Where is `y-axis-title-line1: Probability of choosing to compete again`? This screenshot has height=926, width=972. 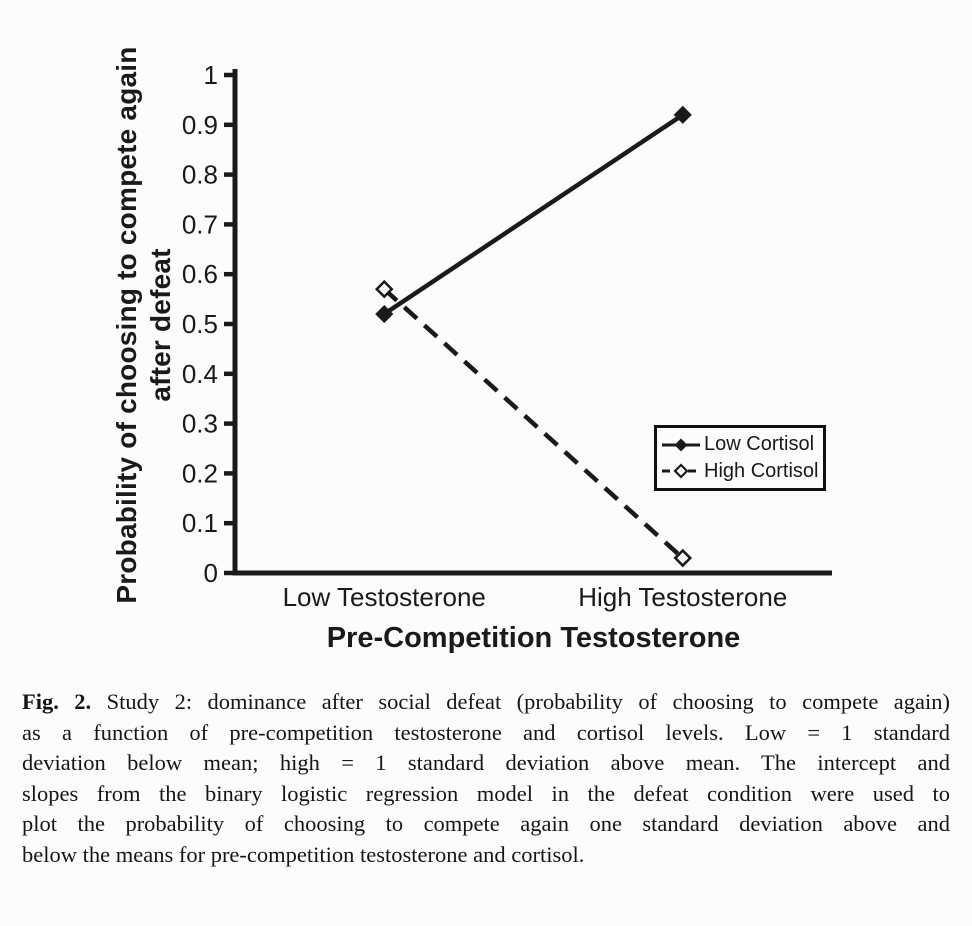
y-axis-title-line1: Probability of choosing to compete again is located at coordinates (126, 325).